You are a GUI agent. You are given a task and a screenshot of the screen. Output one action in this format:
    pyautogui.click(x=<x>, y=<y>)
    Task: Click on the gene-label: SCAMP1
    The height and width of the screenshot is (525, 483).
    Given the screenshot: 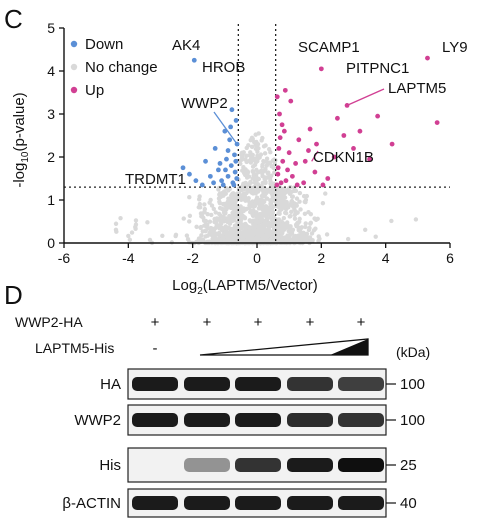 What is the action you would take?
    pyautogui.click(x=329, y=47)
    